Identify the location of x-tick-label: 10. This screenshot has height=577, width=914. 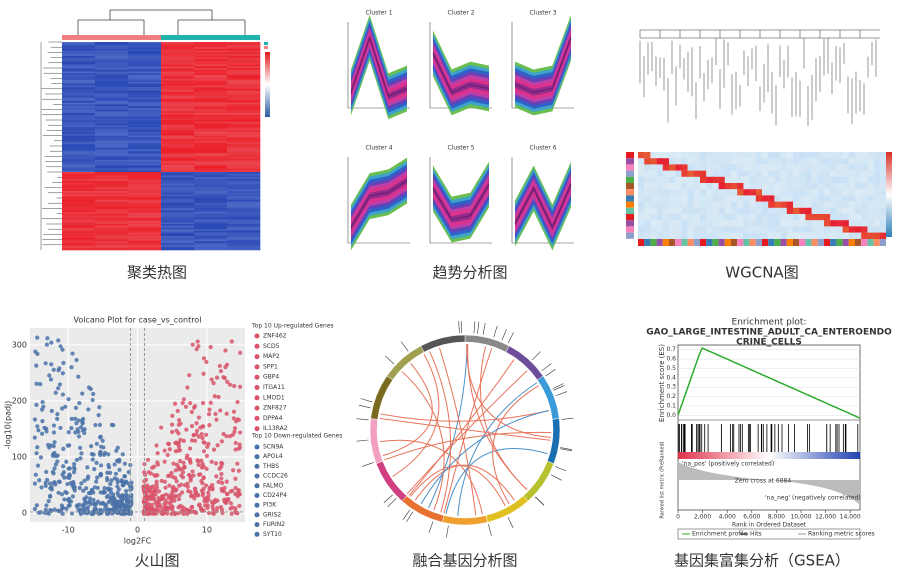
(207, 530).